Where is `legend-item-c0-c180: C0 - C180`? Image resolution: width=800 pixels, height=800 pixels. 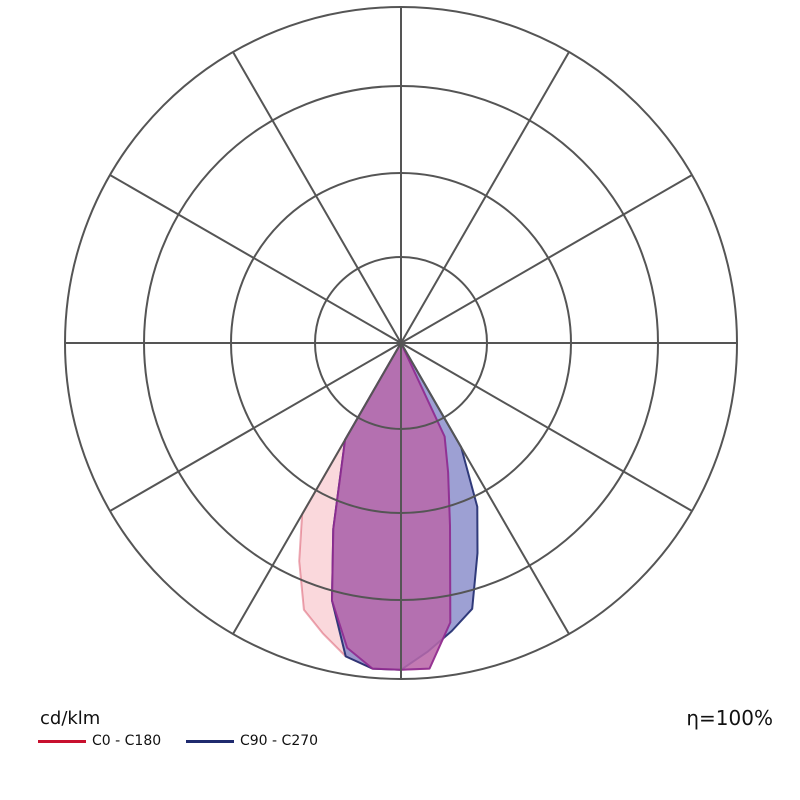
legend-item-c0-c180: C0 - C180 is located at coordinates (99, 741).